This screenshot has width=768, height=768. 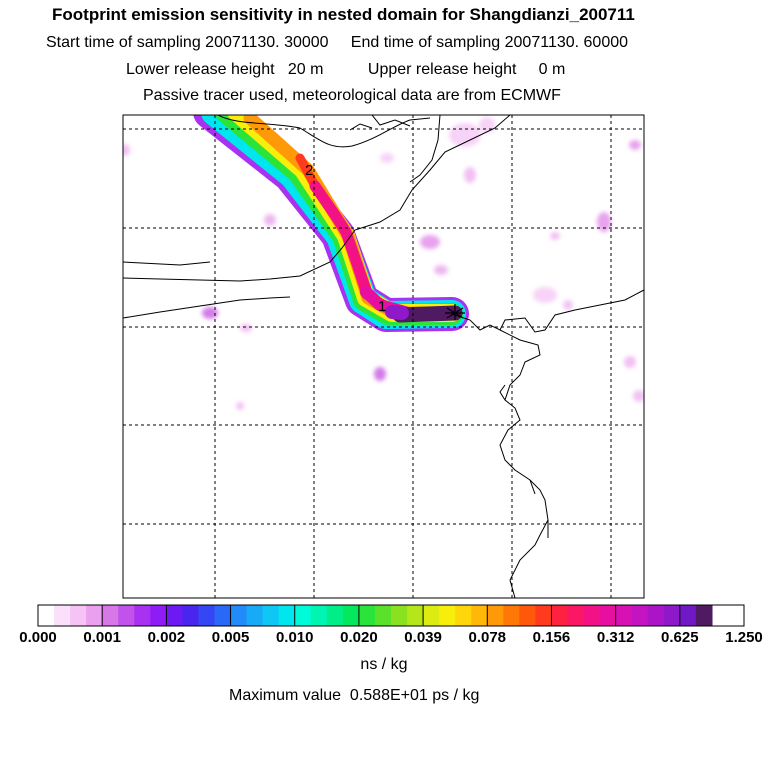 What do you see at coordinates (423, 637) in the screenshot?
I see `colorbar-tick-label: 0.039` at bounding box center [423, 637].